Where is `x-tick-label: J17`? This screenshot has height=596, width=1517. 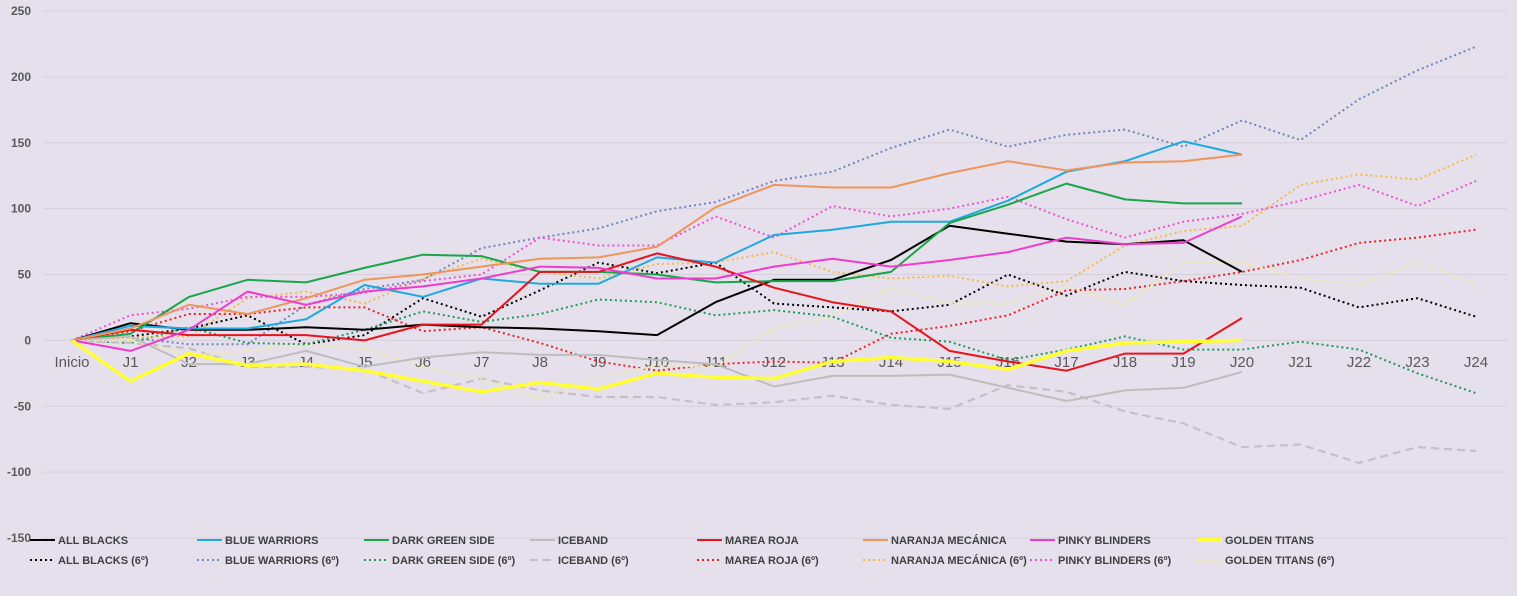
x-tick-label: J17 is located at coordinates (1066, 362).